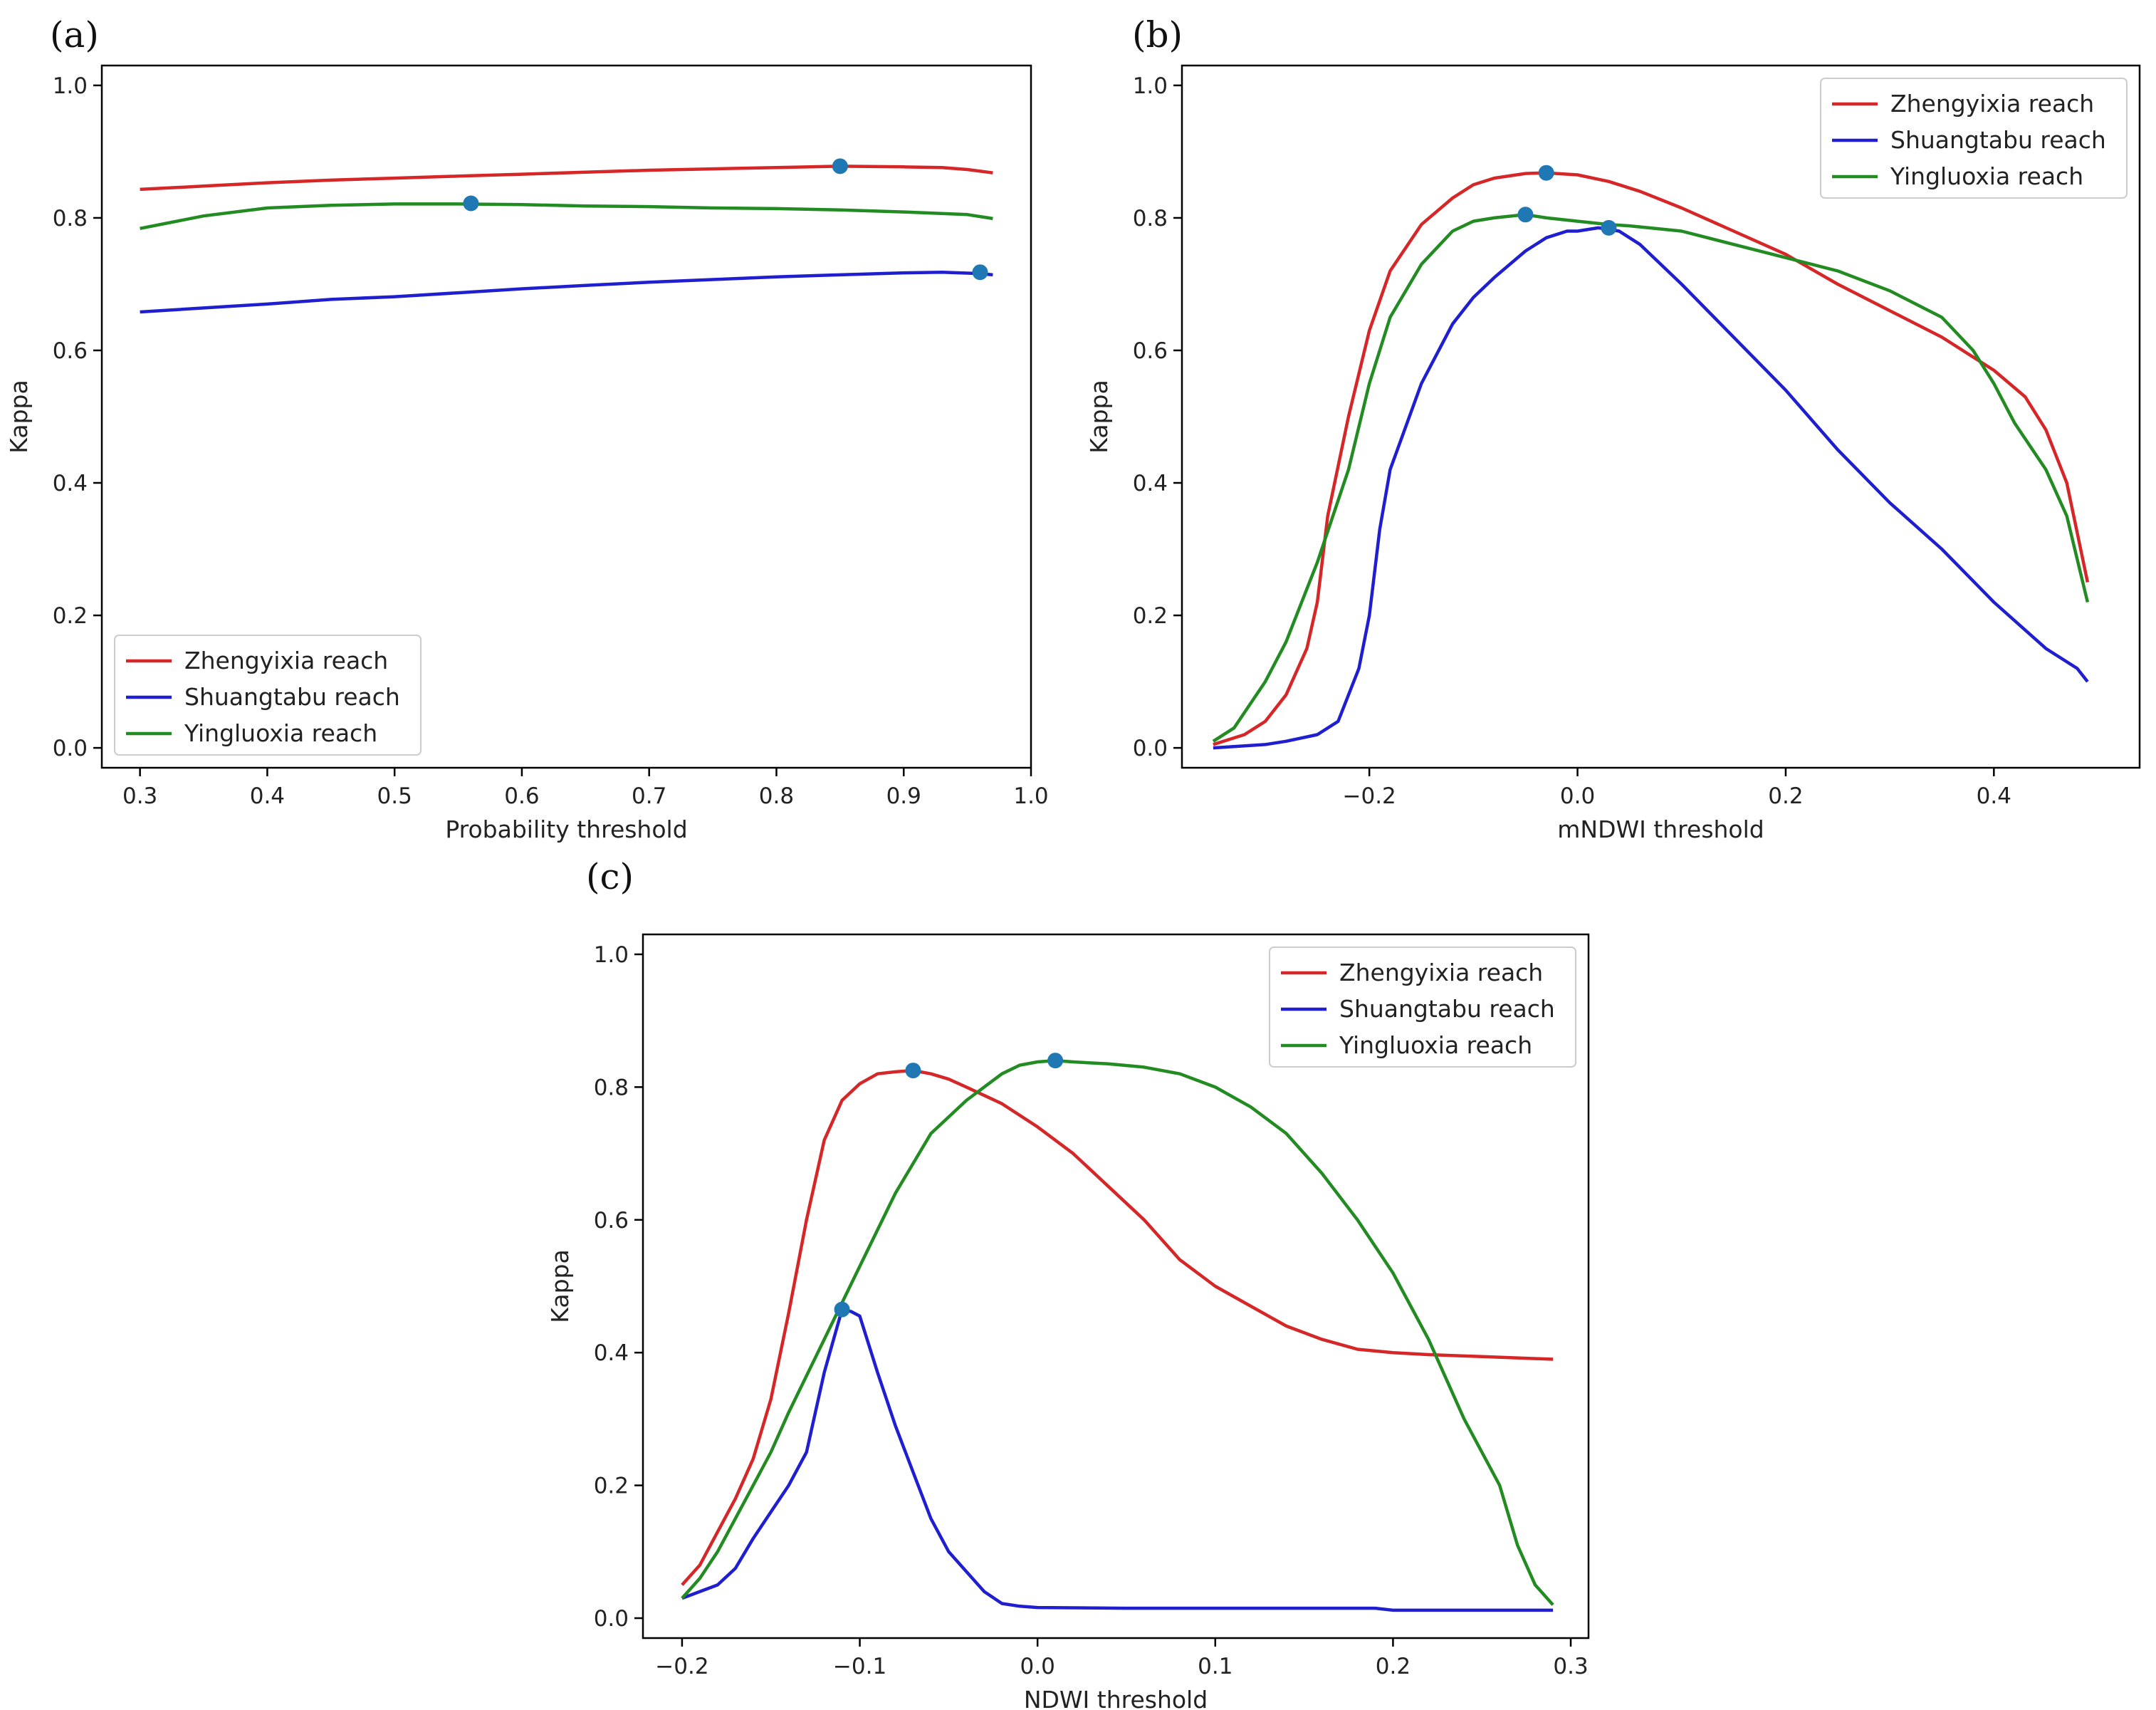 Image resolution: width=2156 pixels, height=1710 pixels. Describe the element at coordinates (566, 829) in the screenshot. I see `x-axis-label: Probability threshold` at that location.